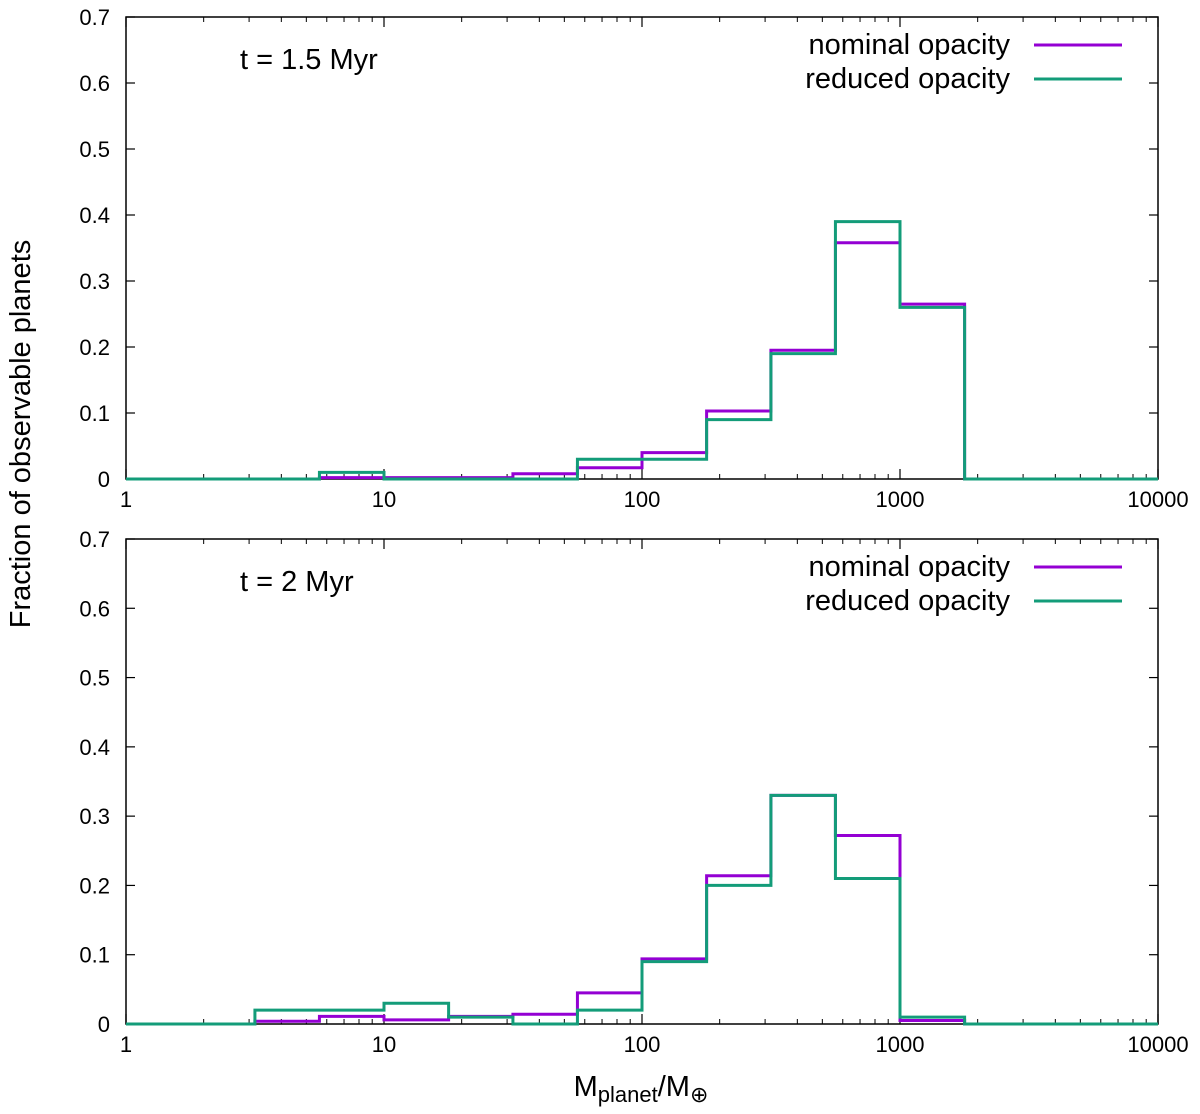  Describe the element at coordinates (674, 1087) in the screenshot. I see `x-axis-title-mid: /M` at that location.